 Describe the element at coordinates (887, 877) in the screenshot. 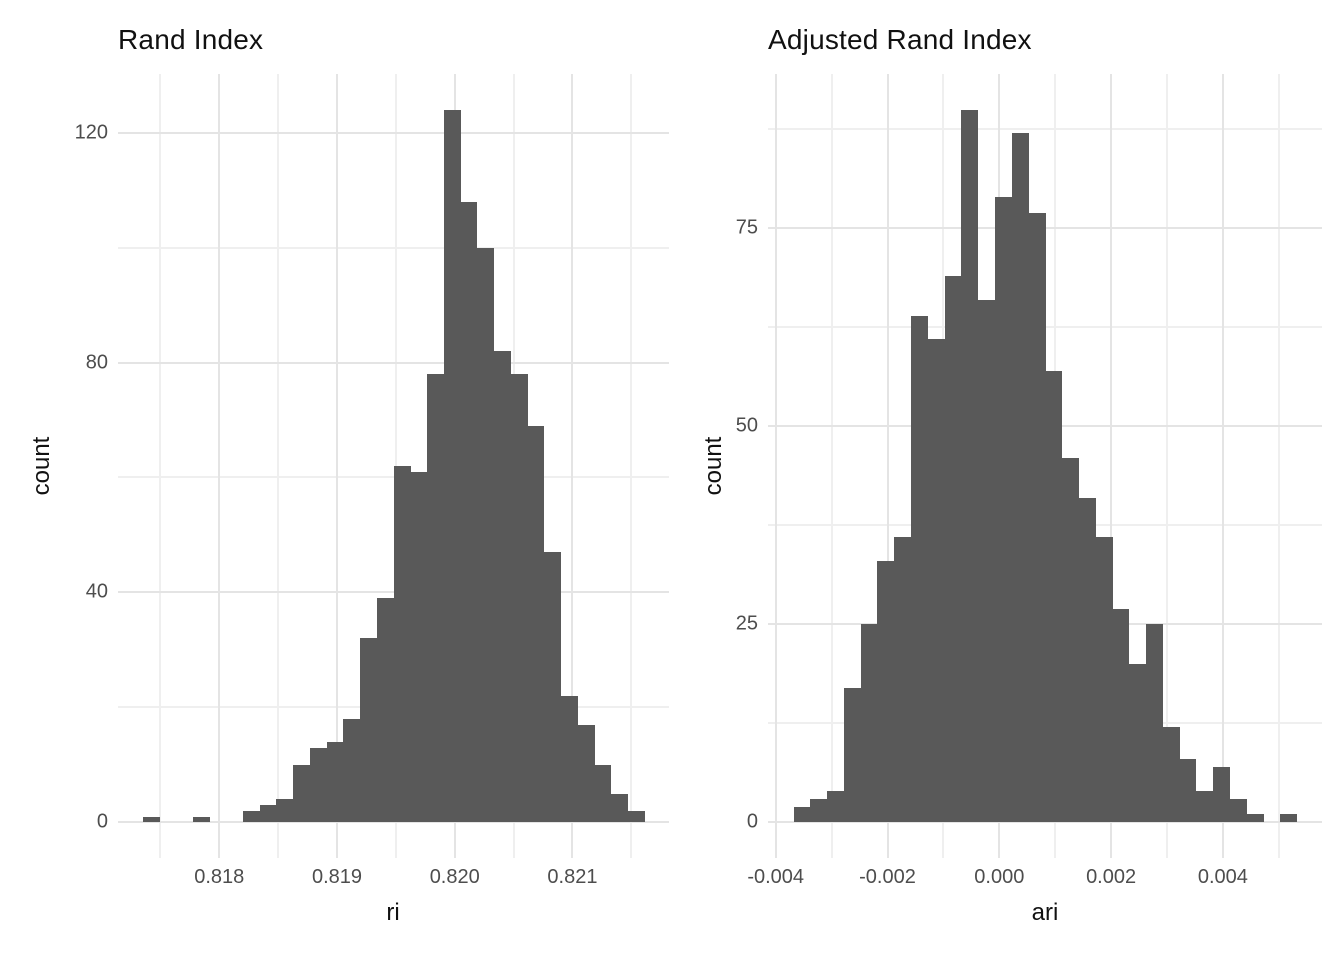

I see `x-tick-label: -0.002` at that location.